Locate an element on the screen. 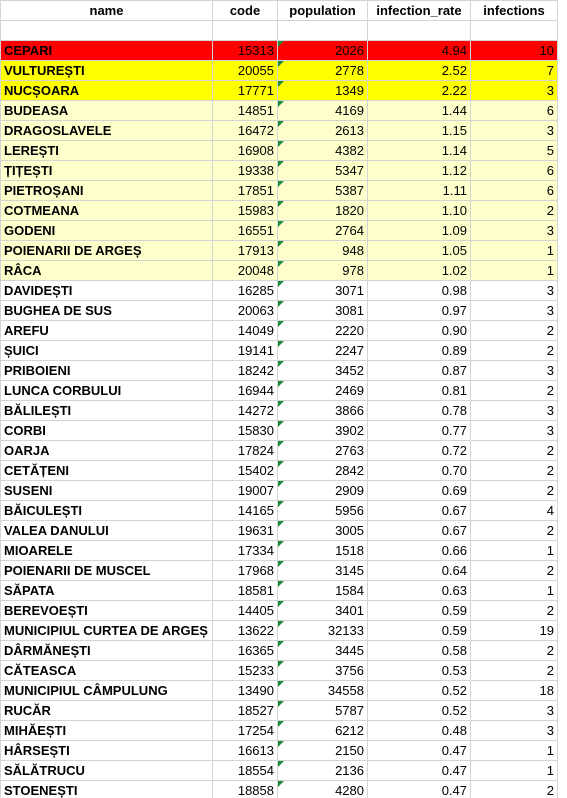 Image resolution: width=567 pixels, height=798 pixels. value-cell: 3401 is located at coordinates (322, 610).